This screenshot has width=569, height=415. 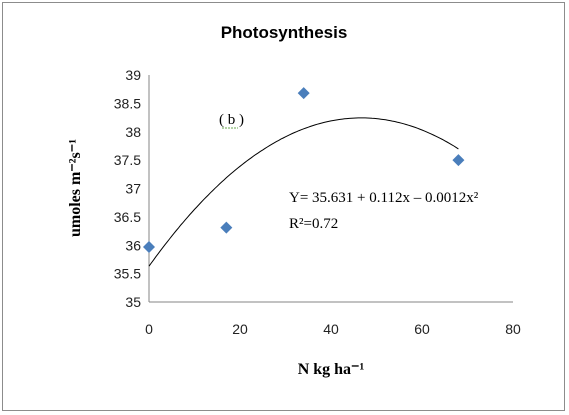 What do you see at coordinates (127, 274) in the screenshot?
I see `y-tick-label: 35.5` at bounding box center [127, 274].